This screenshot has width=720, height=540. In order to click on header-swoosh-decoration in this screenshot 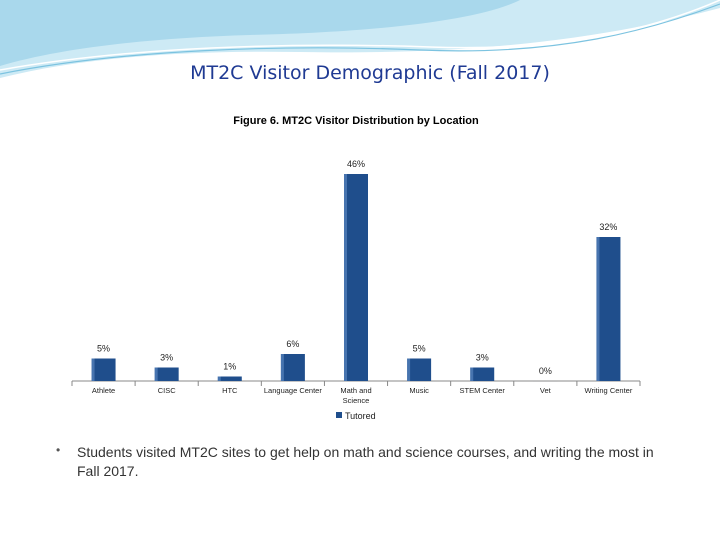, I will do `click(360, 39)`.